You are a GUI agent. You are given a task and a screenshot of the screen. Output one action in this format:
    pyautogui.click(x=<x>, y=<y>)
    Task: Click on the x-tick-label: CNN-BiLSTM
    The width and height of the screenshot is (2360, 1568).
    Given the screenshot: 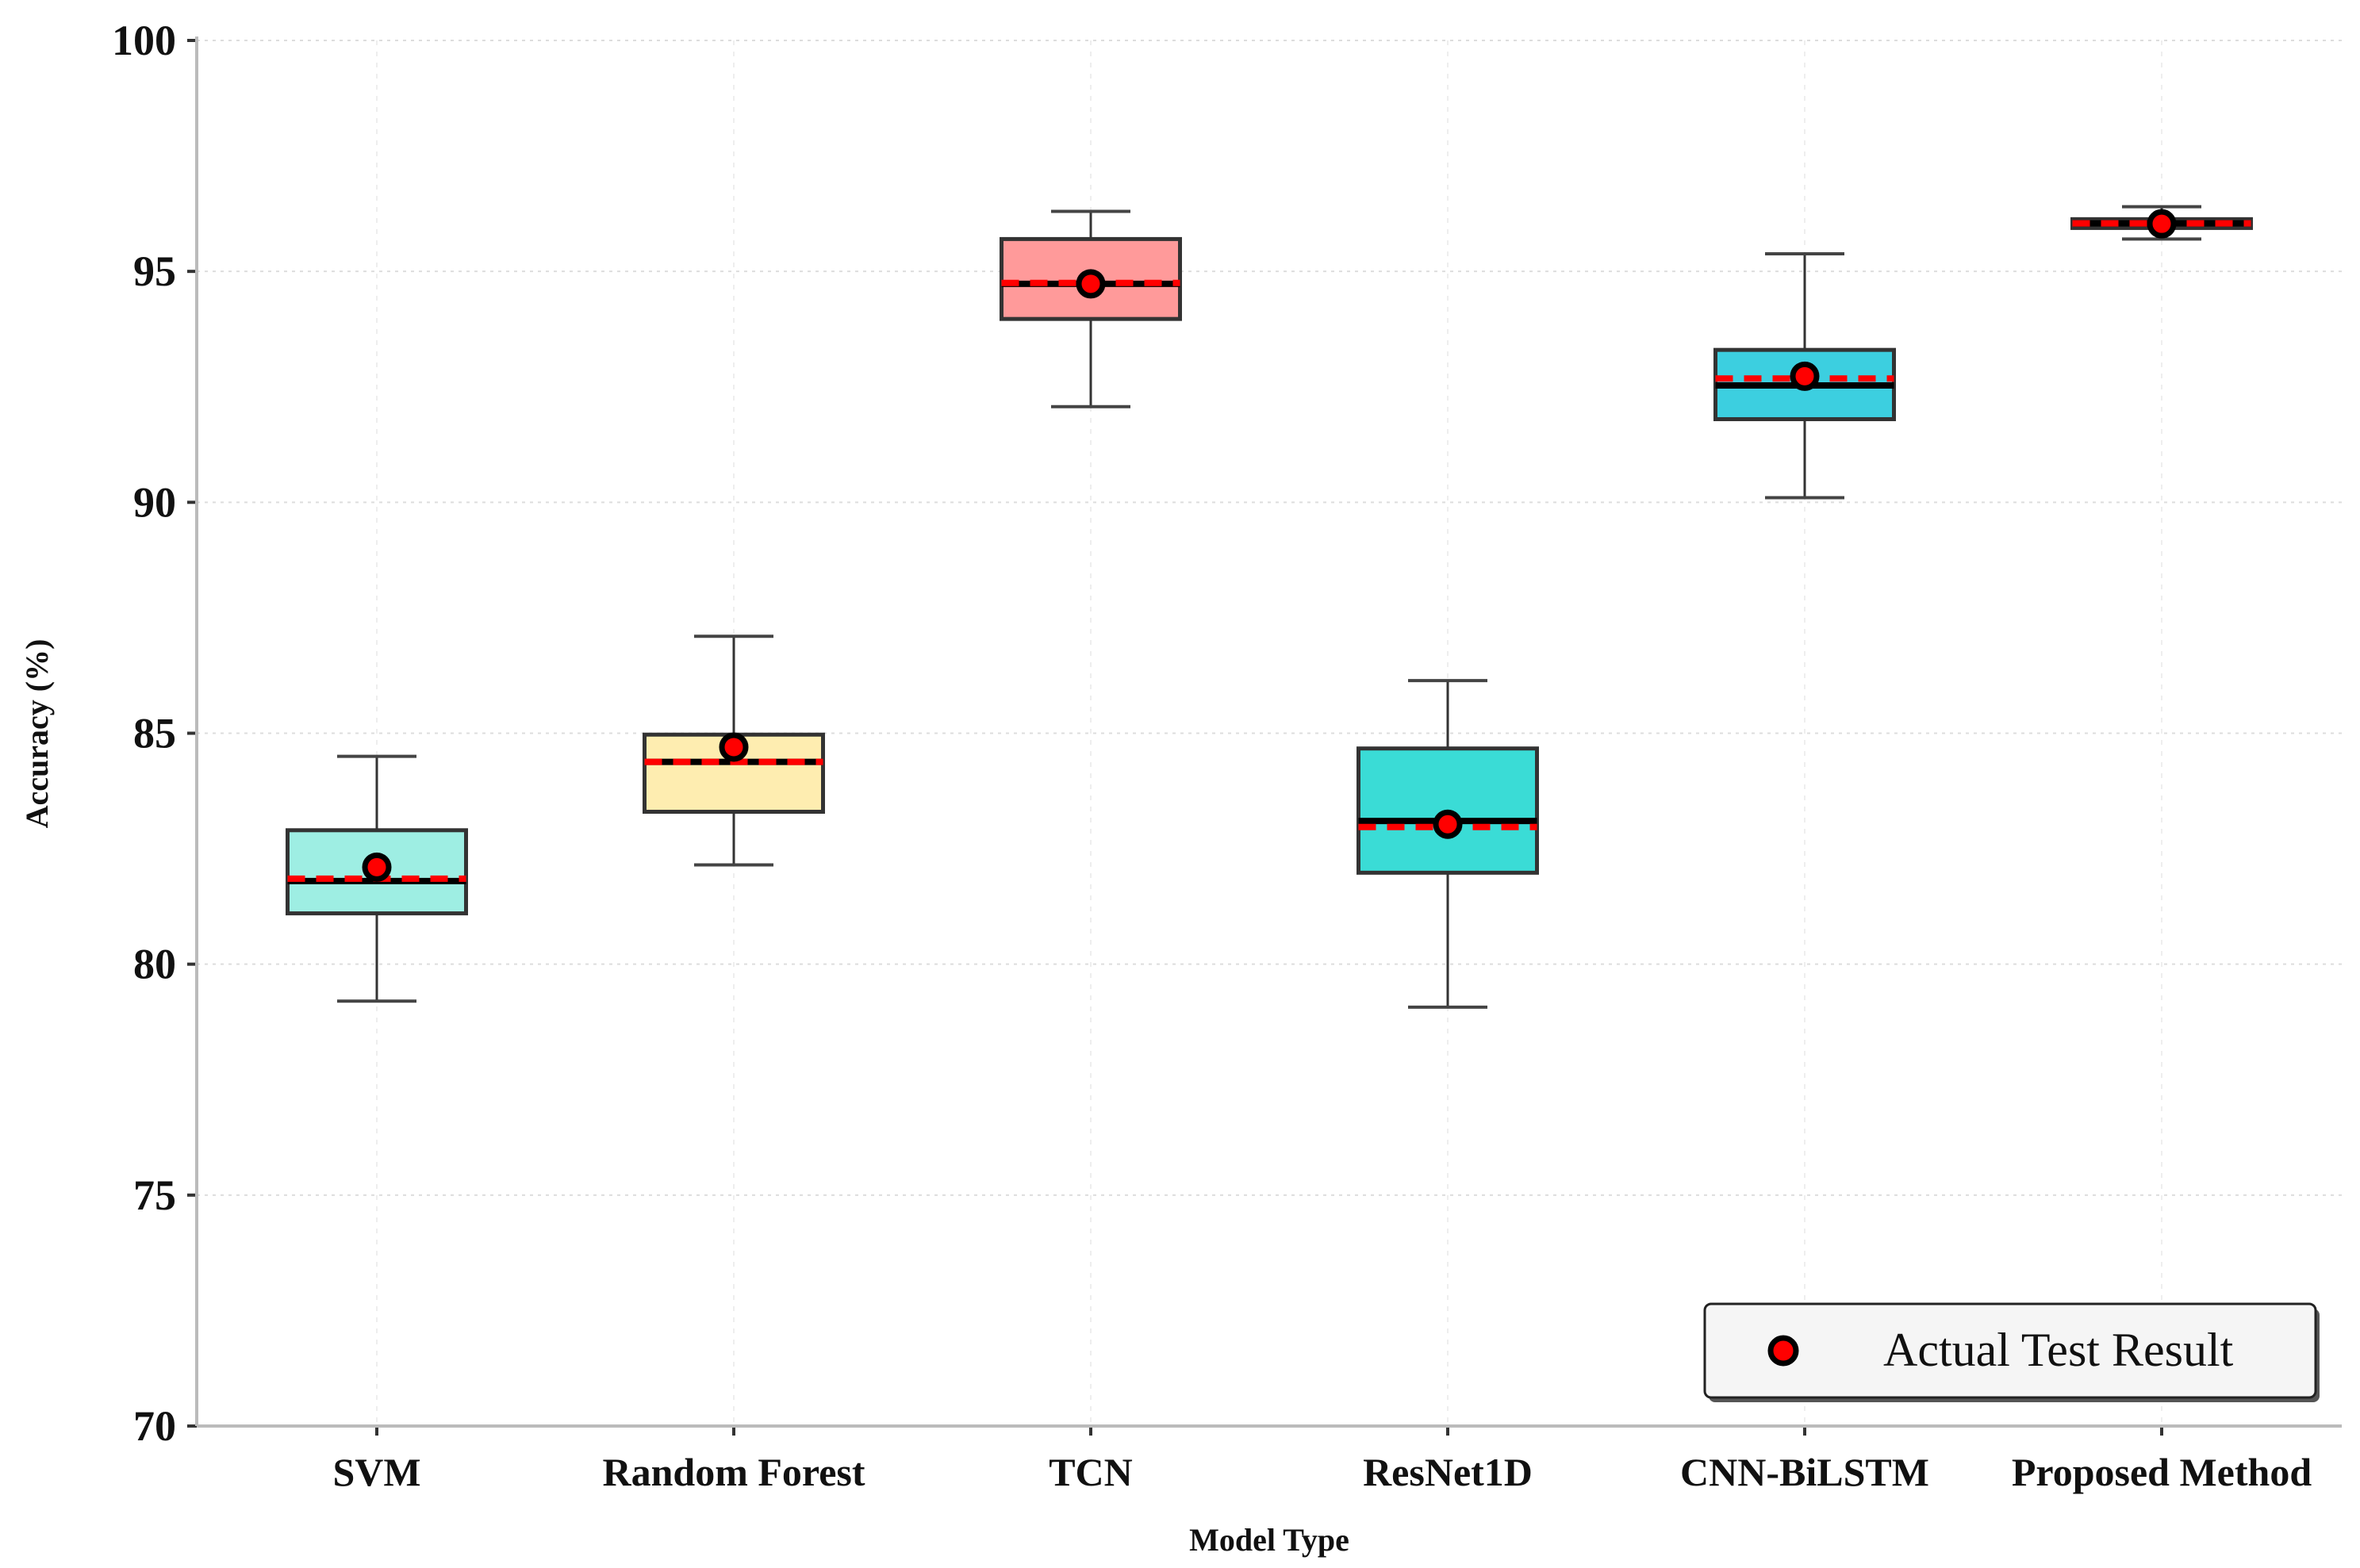 What is the action you would take?
    pyautogui.click(x=1804, y=1472)
    